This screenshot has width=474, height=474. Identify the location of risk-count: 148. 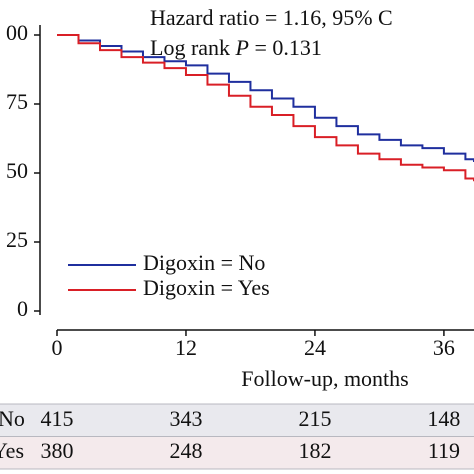
(443, 418).